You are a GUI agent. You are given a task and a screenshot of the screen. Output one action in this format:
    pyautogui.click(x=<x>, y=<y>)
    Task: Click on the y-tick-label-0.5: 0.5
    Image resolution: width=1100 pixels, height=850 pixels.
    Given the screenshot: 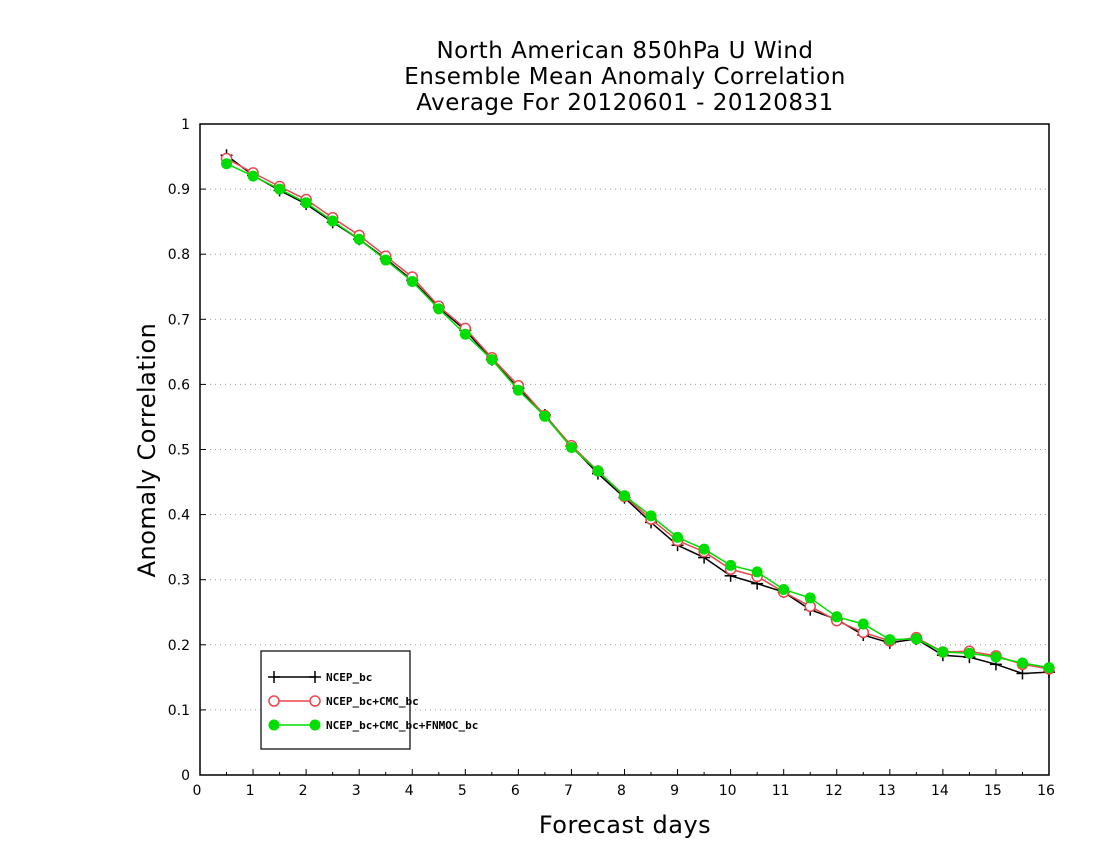 What is the action you would take?
    pyautogui.click(x=179, y=451)
    